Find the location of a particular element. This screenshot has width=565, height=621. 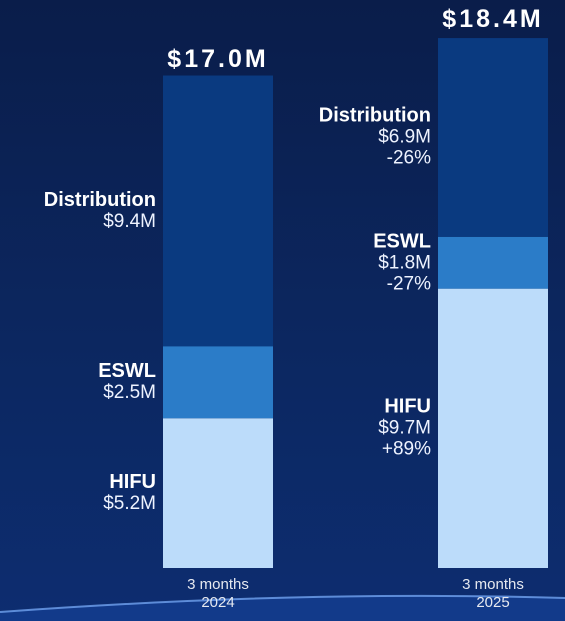

segment-label: ESWL $2.5M is located at coordinates (127, 382).